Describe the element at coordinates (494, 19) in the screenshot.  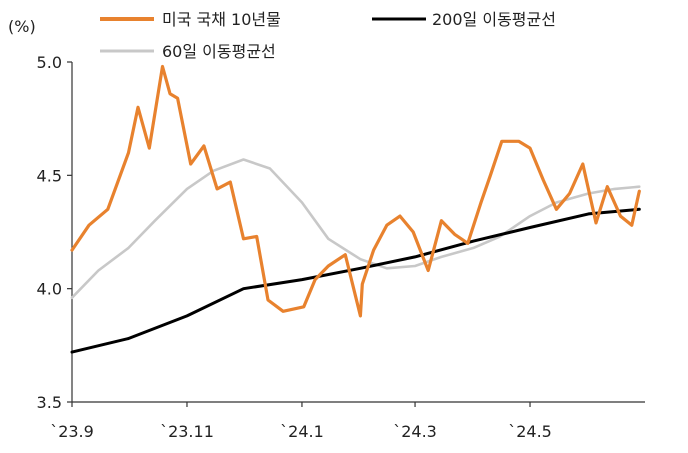
I see `legend-label-200d: 200일 이동평균선` at that location.